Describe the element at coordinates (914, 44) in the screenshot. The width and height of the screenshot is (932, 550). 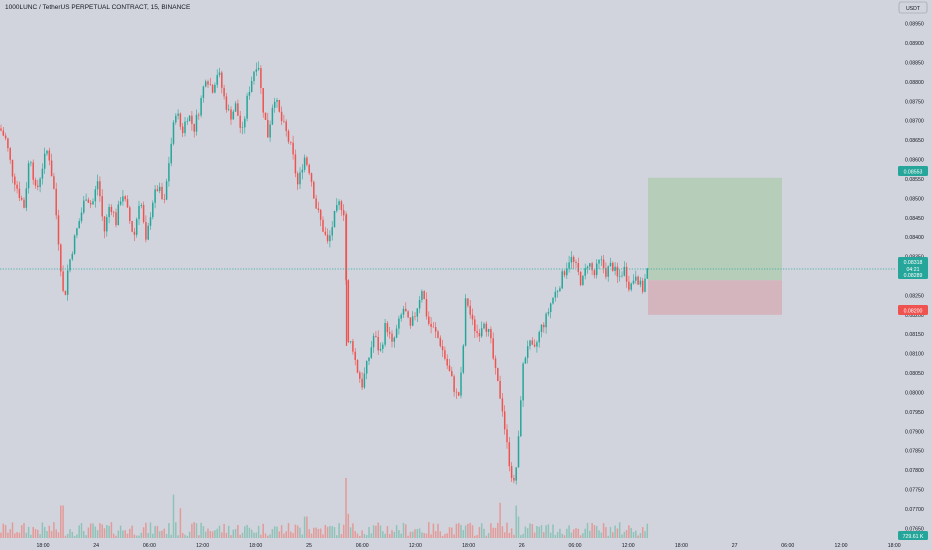
I see `price-tick-label: 0.08900` at that location.